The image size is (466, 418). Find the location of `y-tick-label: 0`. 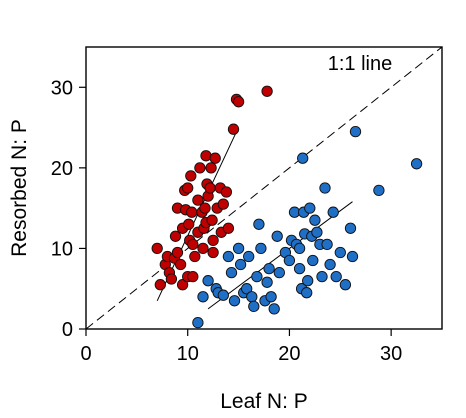

y-tick-label: 0 is located at coordinates (67, 330).